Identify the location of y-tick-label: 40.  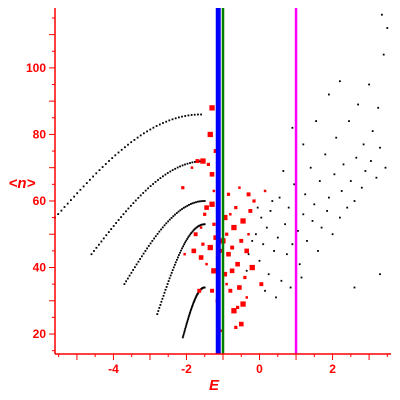
(40, 268).